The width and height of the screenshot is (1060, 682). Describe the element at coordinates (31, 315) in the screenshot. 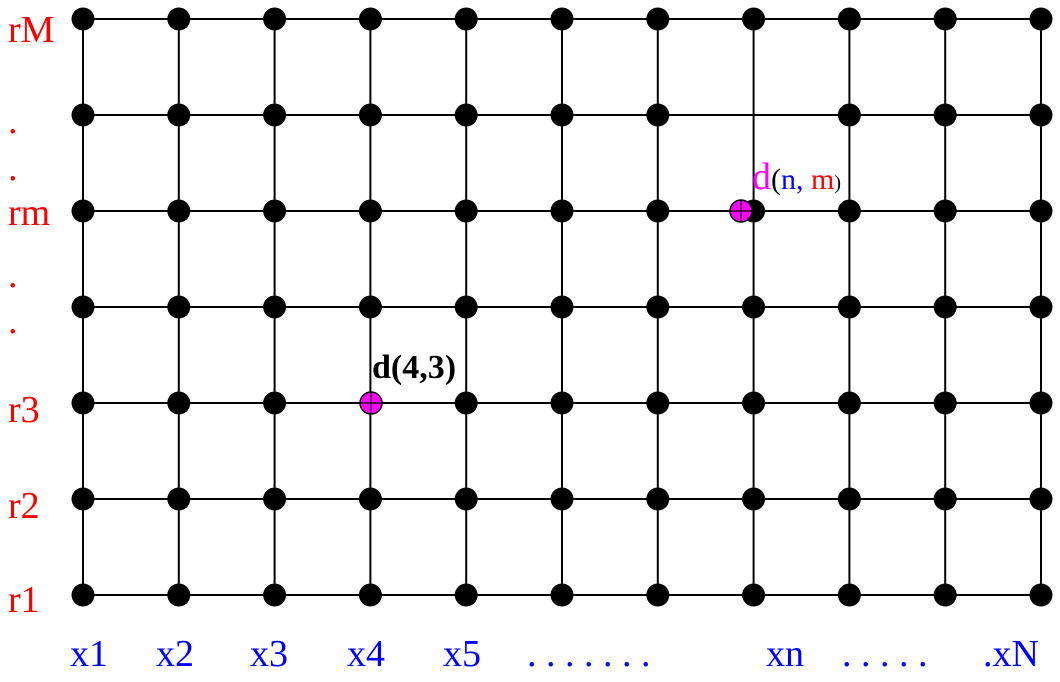

I see `row-labels: r1 r2 r3 . . rm . . rM` at that location.